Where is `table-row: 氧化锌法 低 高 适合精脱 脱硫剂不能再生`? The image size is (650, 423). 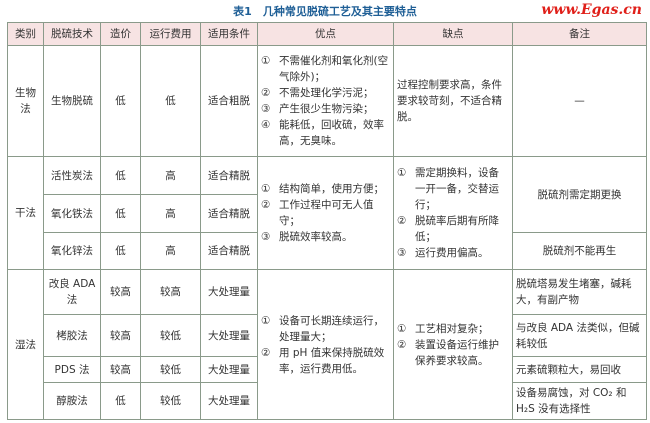
table-row: 氧化锌法 低 高 适合精脱 脱硫剂不能再生 is located at coordinates (327, 251).